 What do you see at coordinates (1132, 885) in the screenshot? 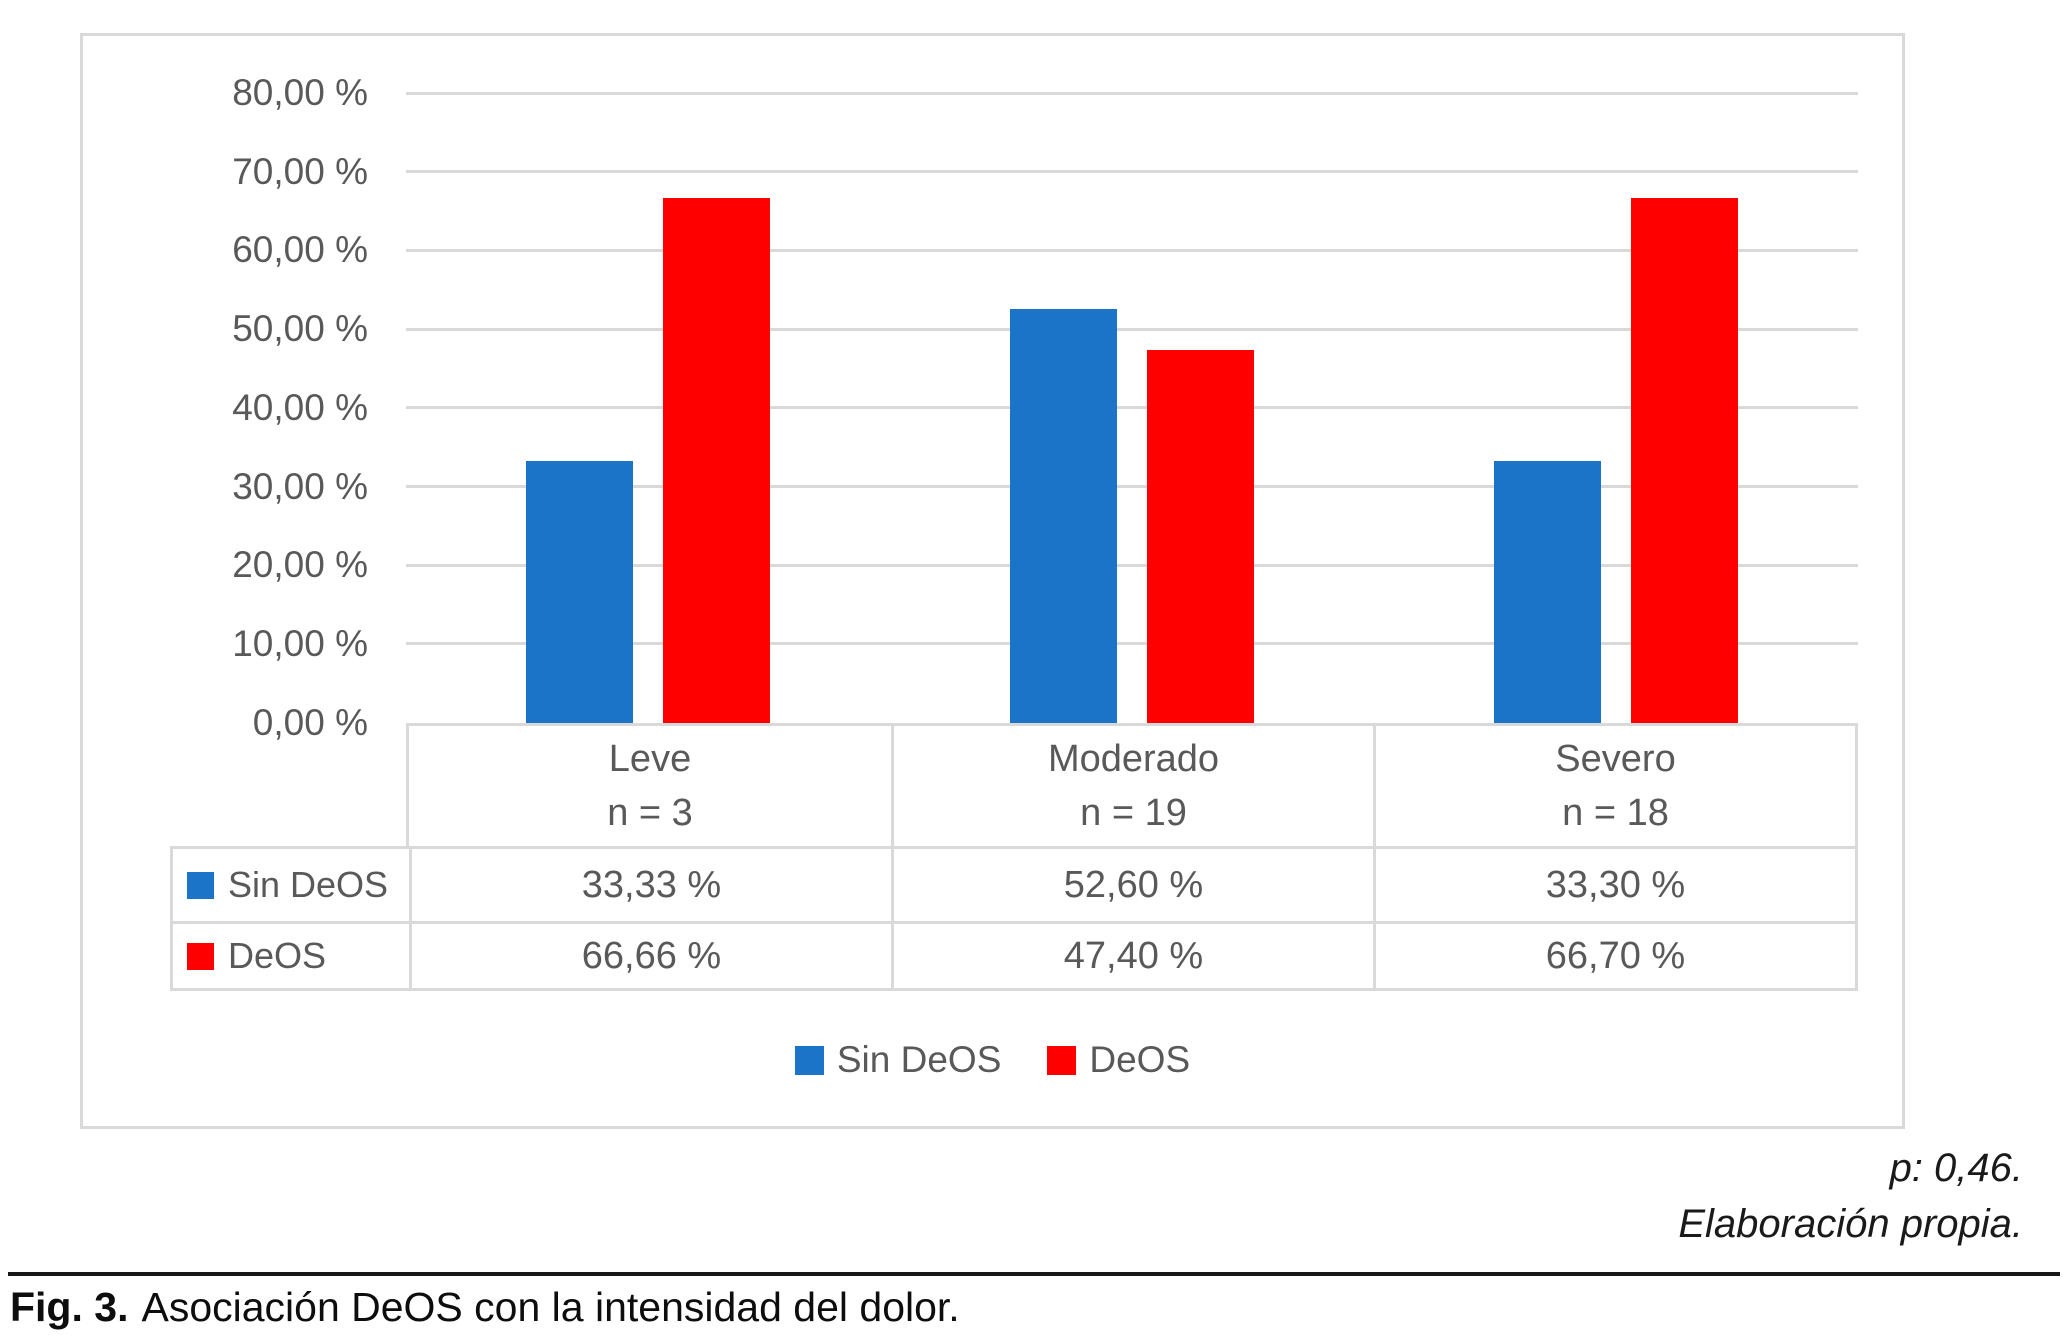
I see `table-cell-sin-deos-moderado: 52,60 %` at bounding box center [1132, 885].